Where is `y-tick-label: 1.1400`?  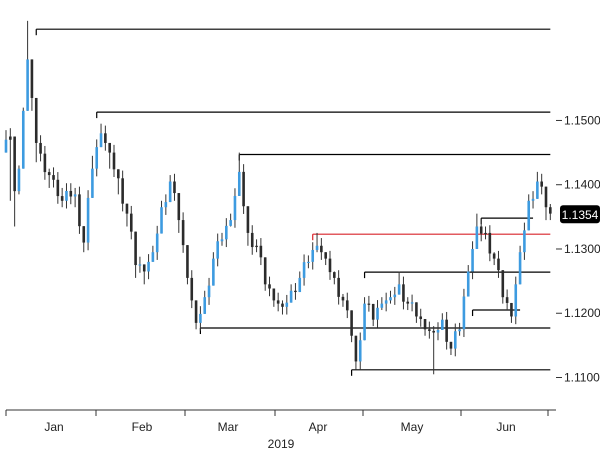 y-tick-label: 1.1400 is located at coordinates (582, 185).